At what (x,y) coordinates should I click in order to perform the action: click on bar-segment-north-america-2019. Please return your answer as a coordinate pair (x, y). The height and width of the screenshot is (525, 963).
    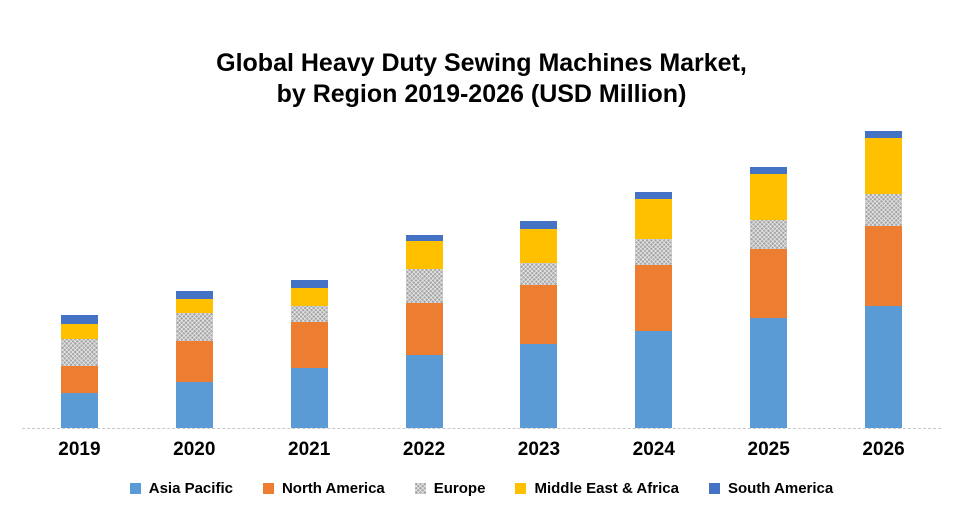
    Looking at the image, I should click on (79, 379).